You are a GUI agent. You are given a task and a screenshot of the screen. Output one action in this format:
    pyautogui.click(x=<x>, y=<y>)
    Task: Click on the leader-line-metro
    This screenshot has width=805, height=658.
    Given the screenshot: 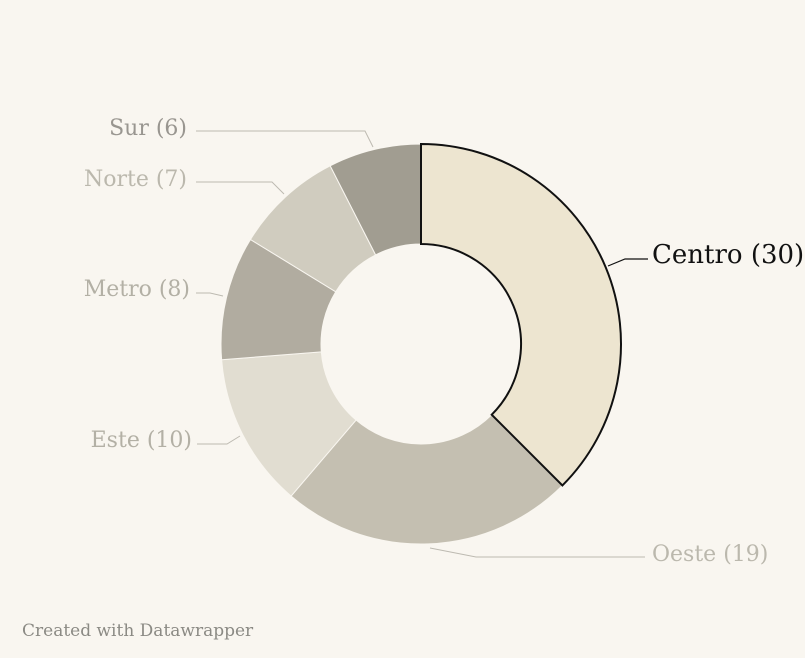 What is the action you would take?
    pyautogui.click(x=210, y=294)
    